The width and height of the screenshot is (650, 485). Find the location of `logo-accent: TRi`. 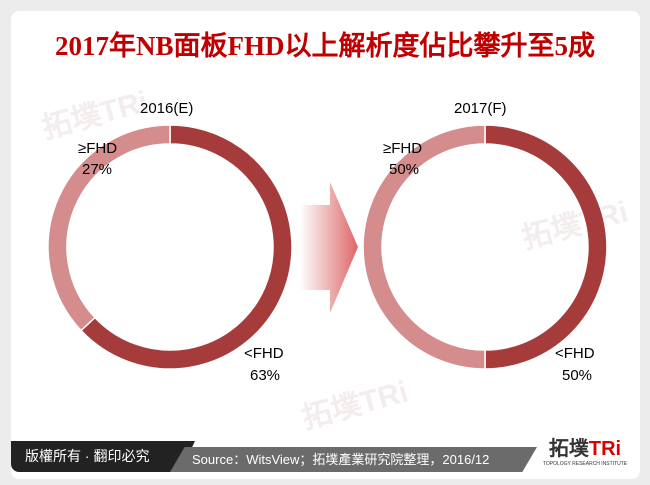

logo-accent: TRi is located at coordinates (605, 449).